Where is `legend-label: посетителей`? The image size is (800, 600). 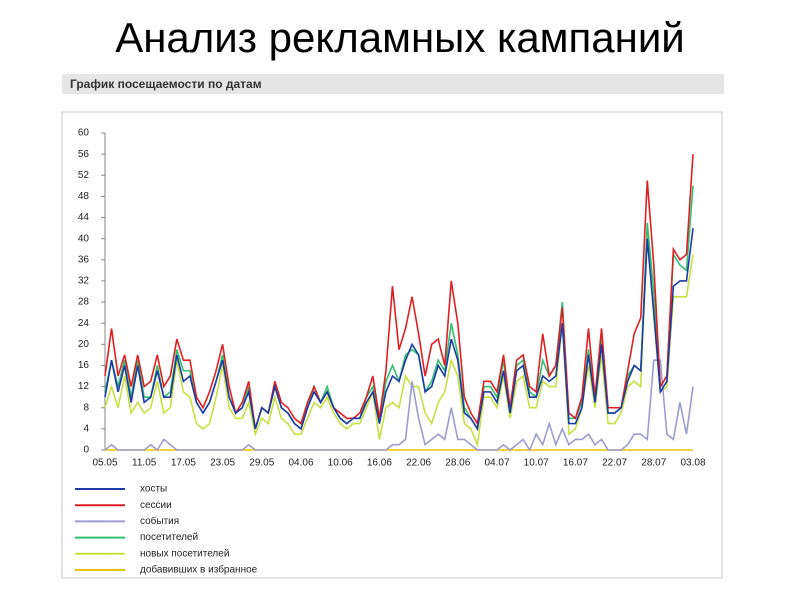 legend-label: посетителей is located at coordinates (169, 537).